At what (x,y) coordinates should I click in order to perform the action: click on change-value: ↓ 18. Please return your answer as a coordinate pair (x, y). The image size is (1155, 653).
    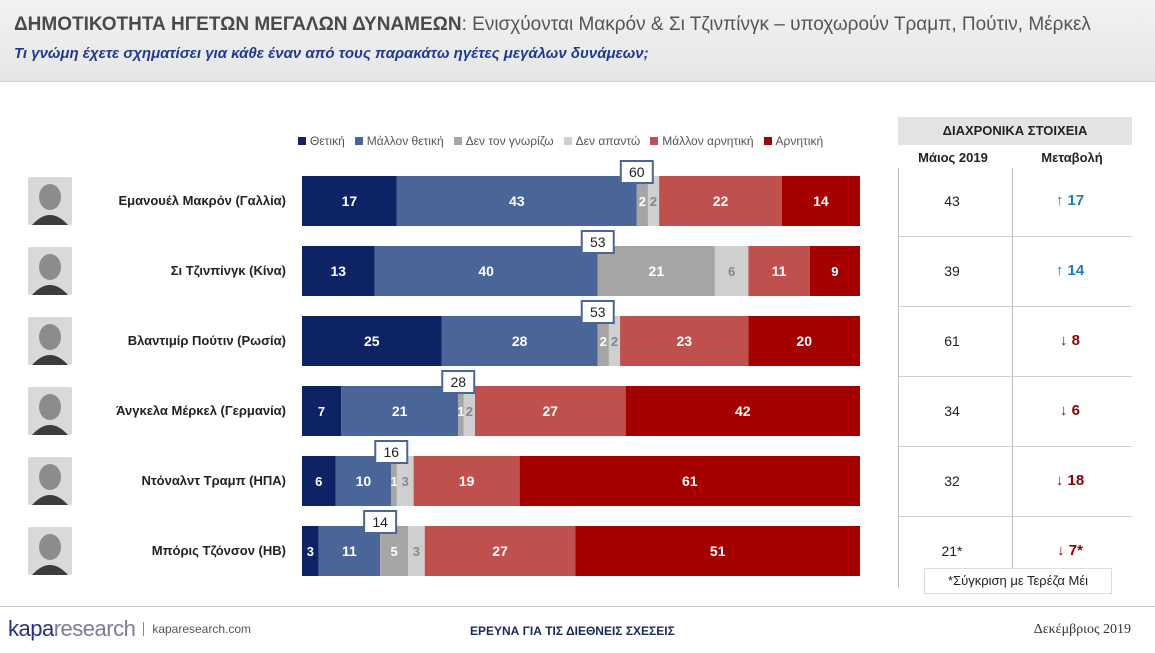
    Looking at the image, I should click on (1070, 480).